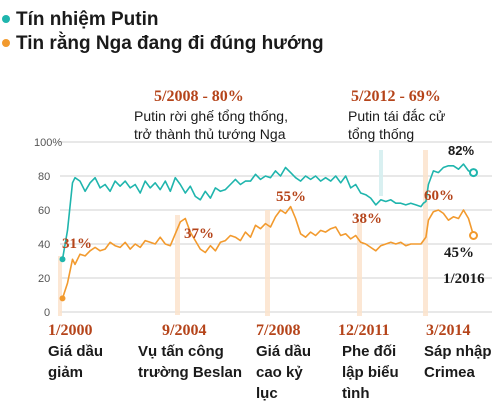 The width and height of the screenshot is (500, 407). Describe the element at coordinates (60, 286) in the screenshot. I see `event-band-2000` at that location.